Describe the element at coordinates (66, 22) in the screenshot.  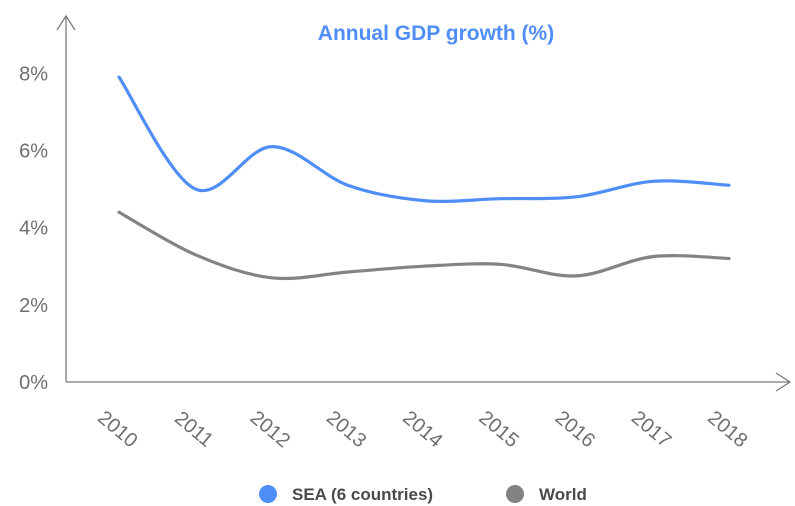
I see `y-axis-arrow-icon` at that location.